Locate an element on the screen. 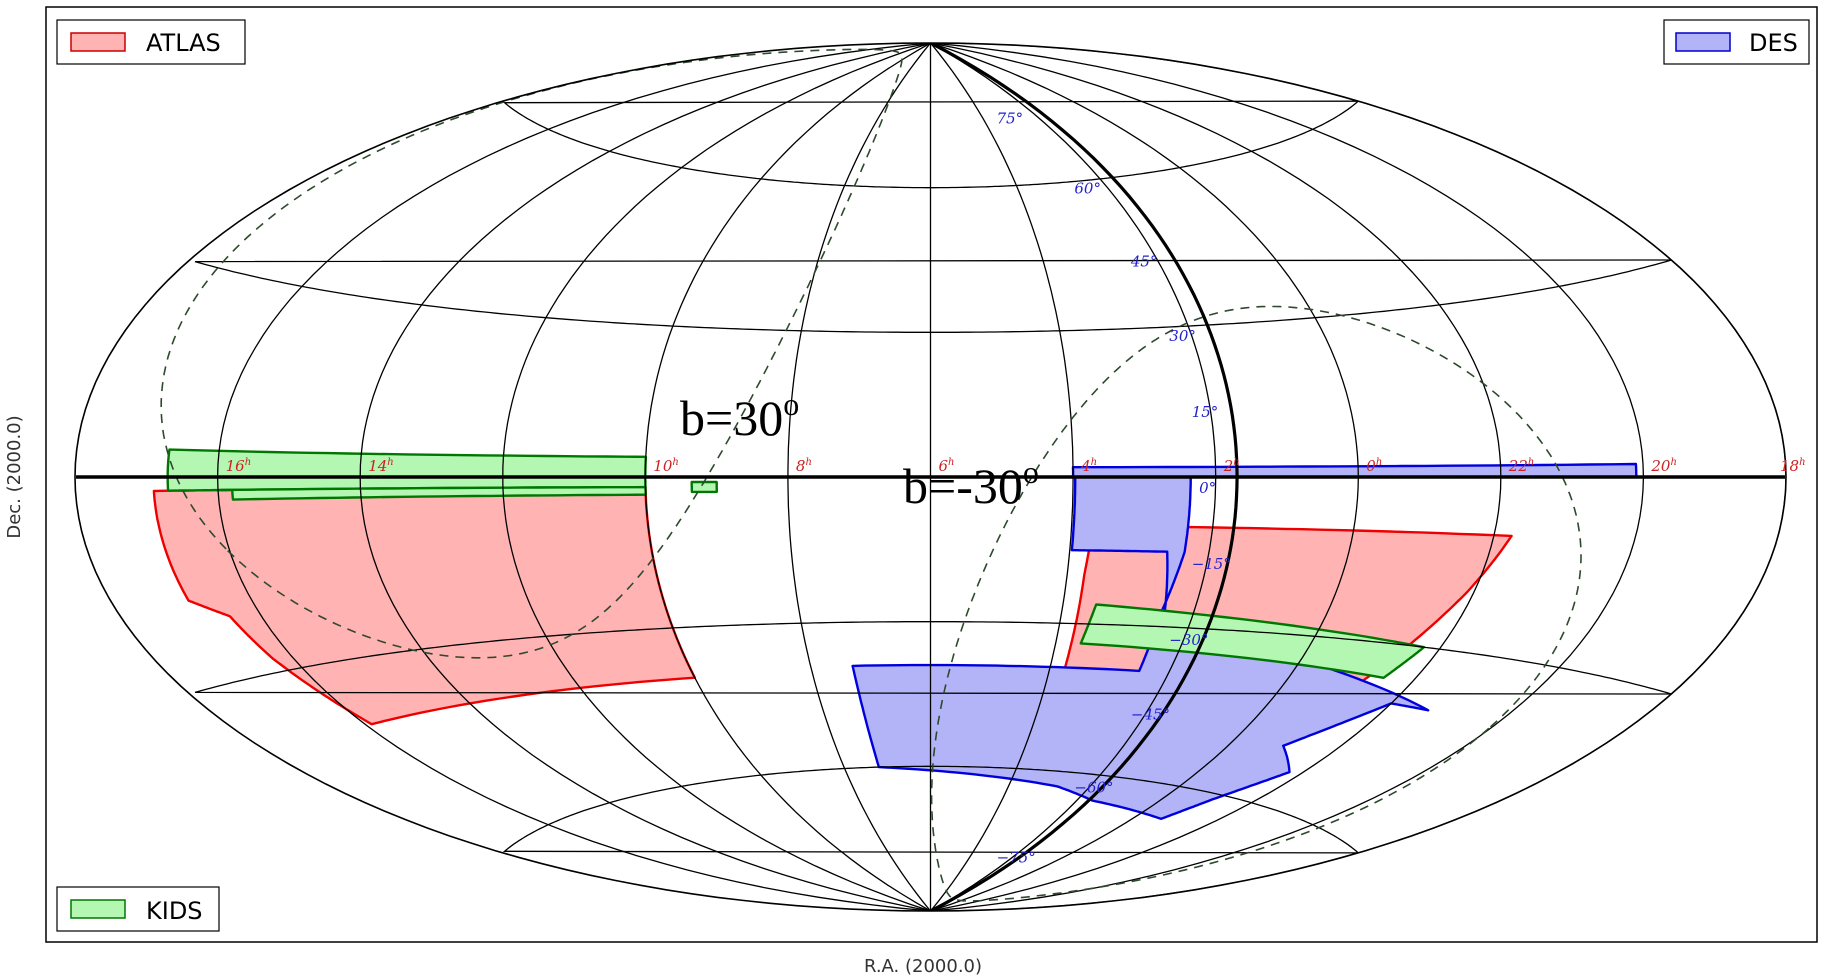 This screenshot has width=1827, height=978. ra-tick-label: 18h is located at coordinates (1793, 466).